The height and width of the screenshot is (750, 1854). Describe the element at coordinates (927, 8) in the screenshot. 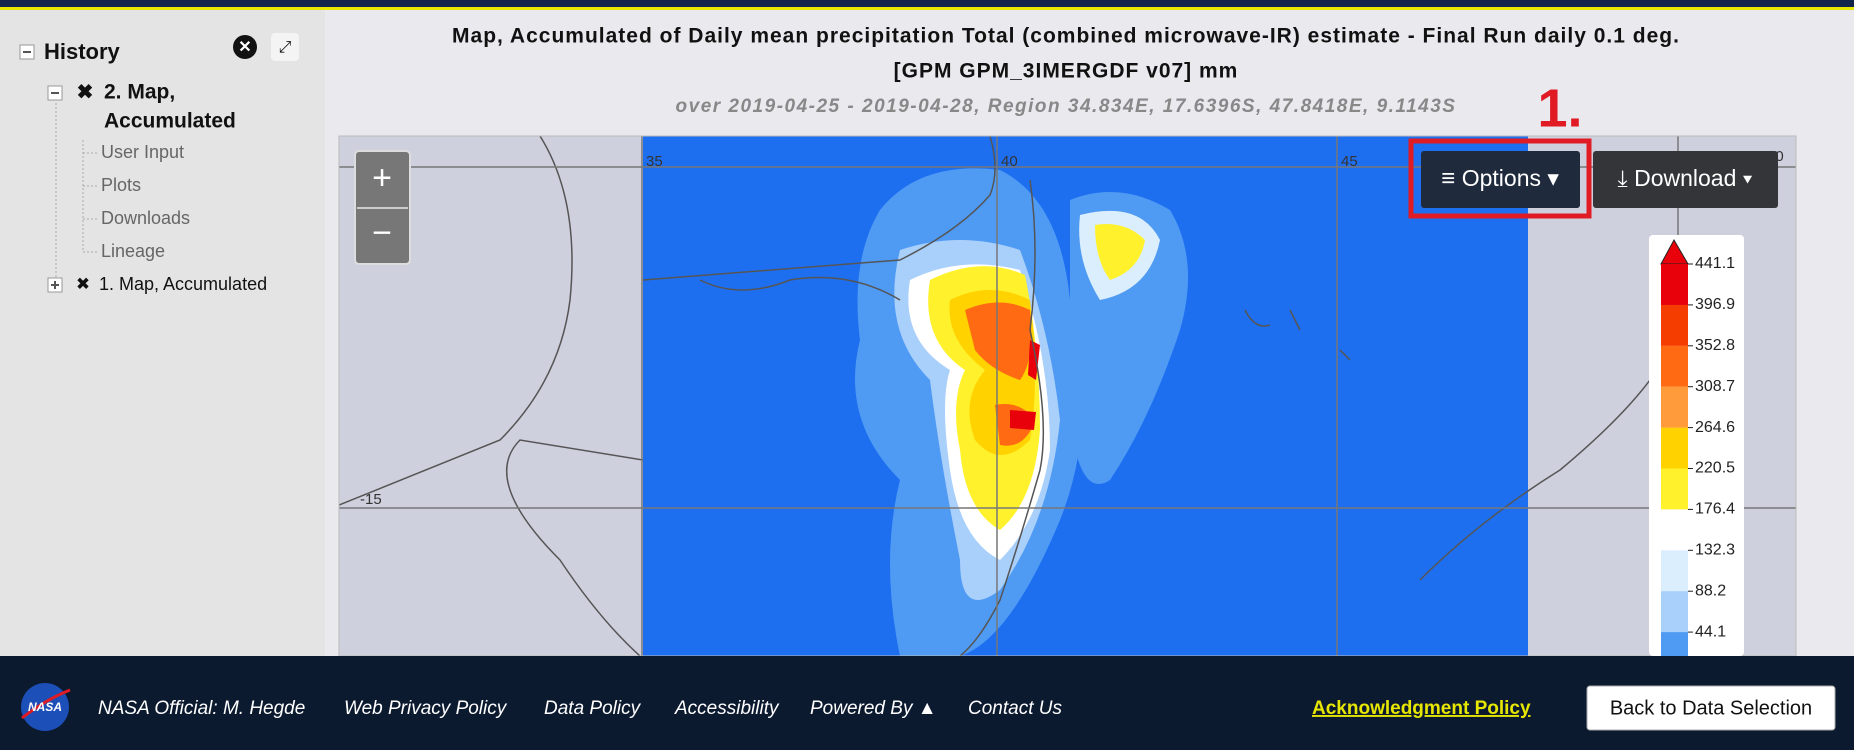

I see `top-bar` at that location.